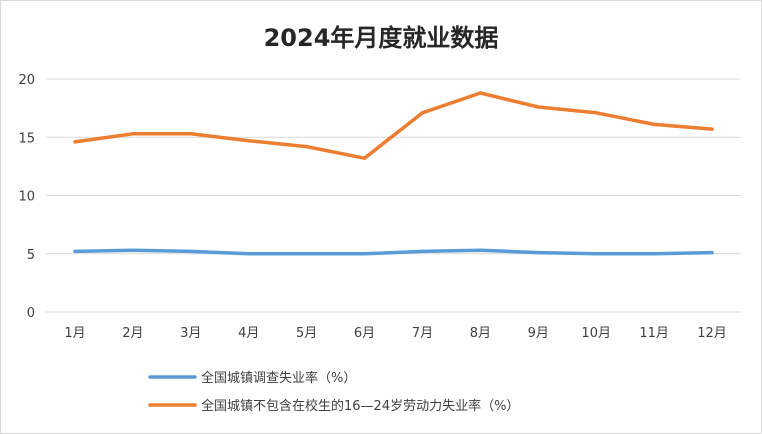  What do you see at coordinates (31, 255) in the screenshot?
I see `y-tick-label: 5` at bounding box center [31, 255].